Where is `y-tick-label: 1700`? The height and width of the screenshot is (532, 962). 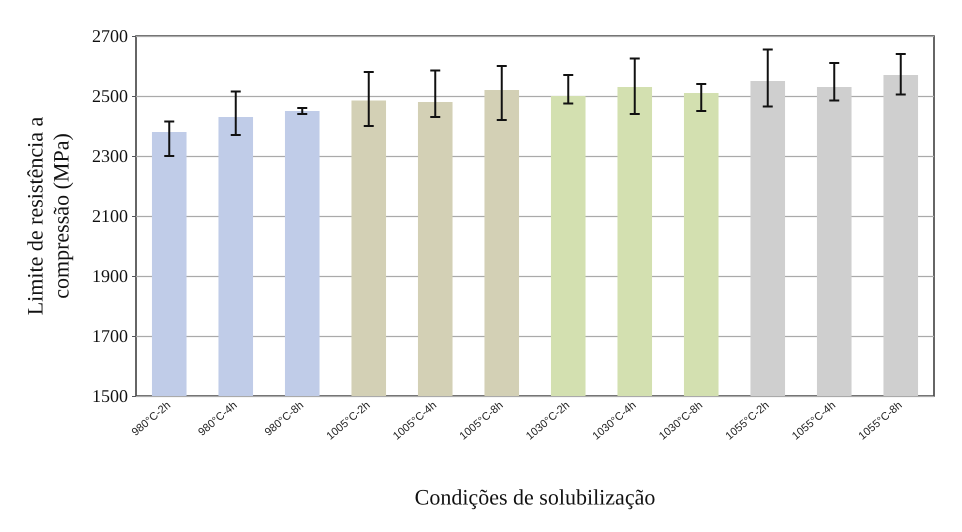 y-tick-label: 1700 is located at coordinates (110, 336).